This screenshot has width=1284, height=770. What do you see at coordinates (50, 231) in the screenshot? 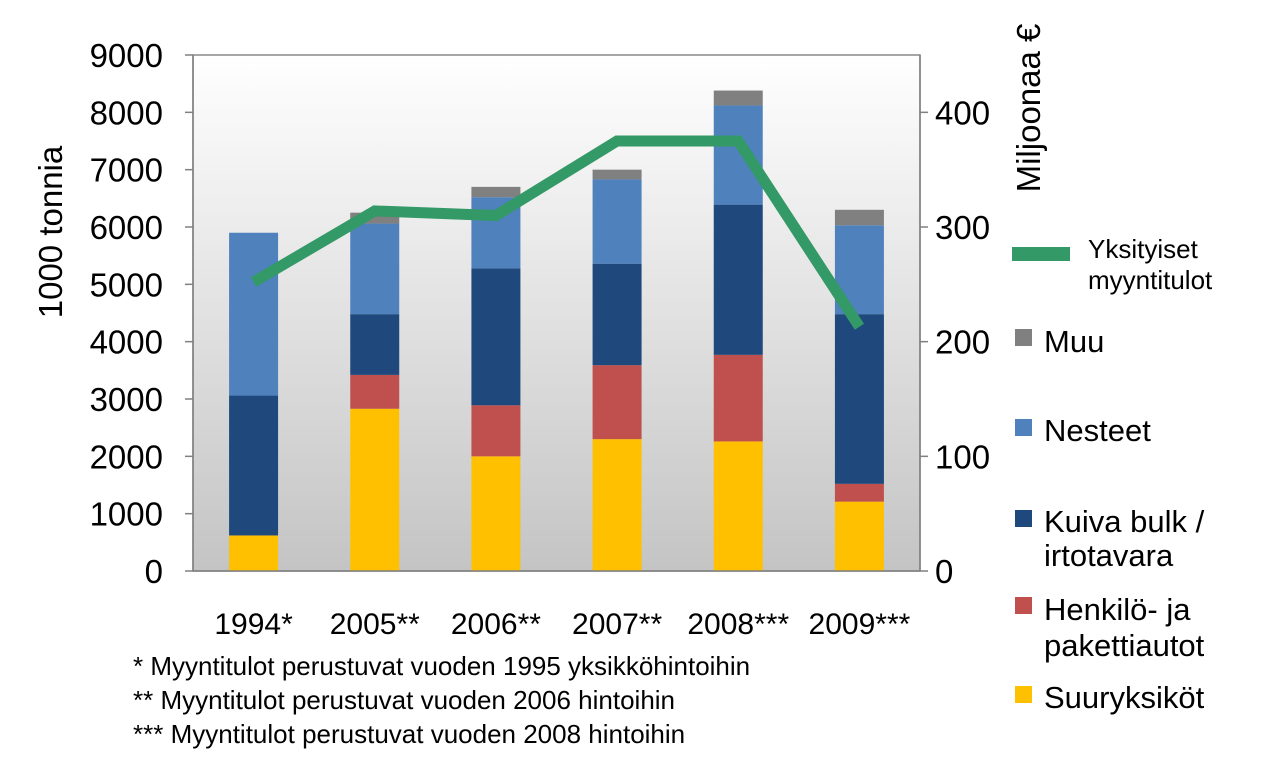
I see `y-left-axis-title: 1000 tonnia` at bounding box center [50, 231].